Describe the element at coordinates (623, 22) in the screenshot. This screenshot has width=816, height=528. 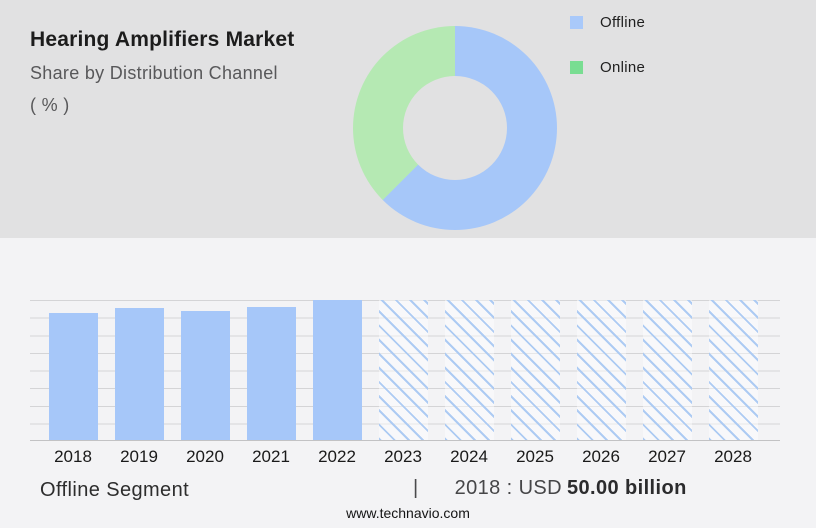
I see `legend-label-offline: Offline` at that location.